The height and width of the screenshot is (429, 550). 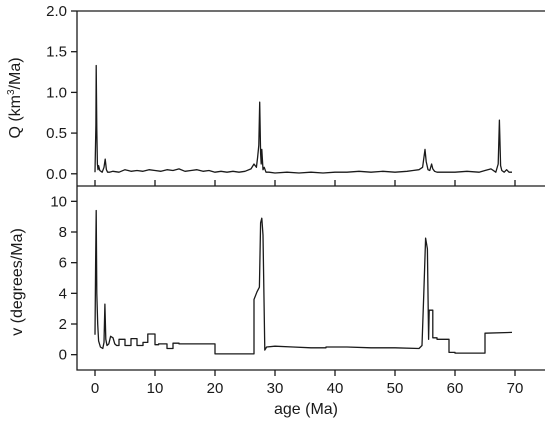 What do you see at coordinates (63, 293) in the screenshot?
I see `bottom-y-tick-label: 4` at bounding box center [63, 293].